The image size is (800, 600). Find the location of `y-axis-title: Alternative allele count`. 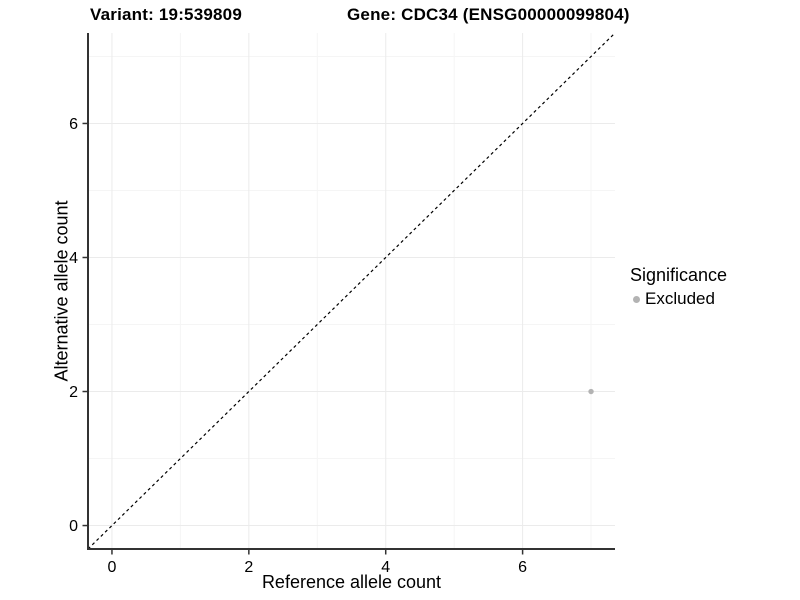

y-axis-title: Alternative allele count is located at coordinates (61, 291).